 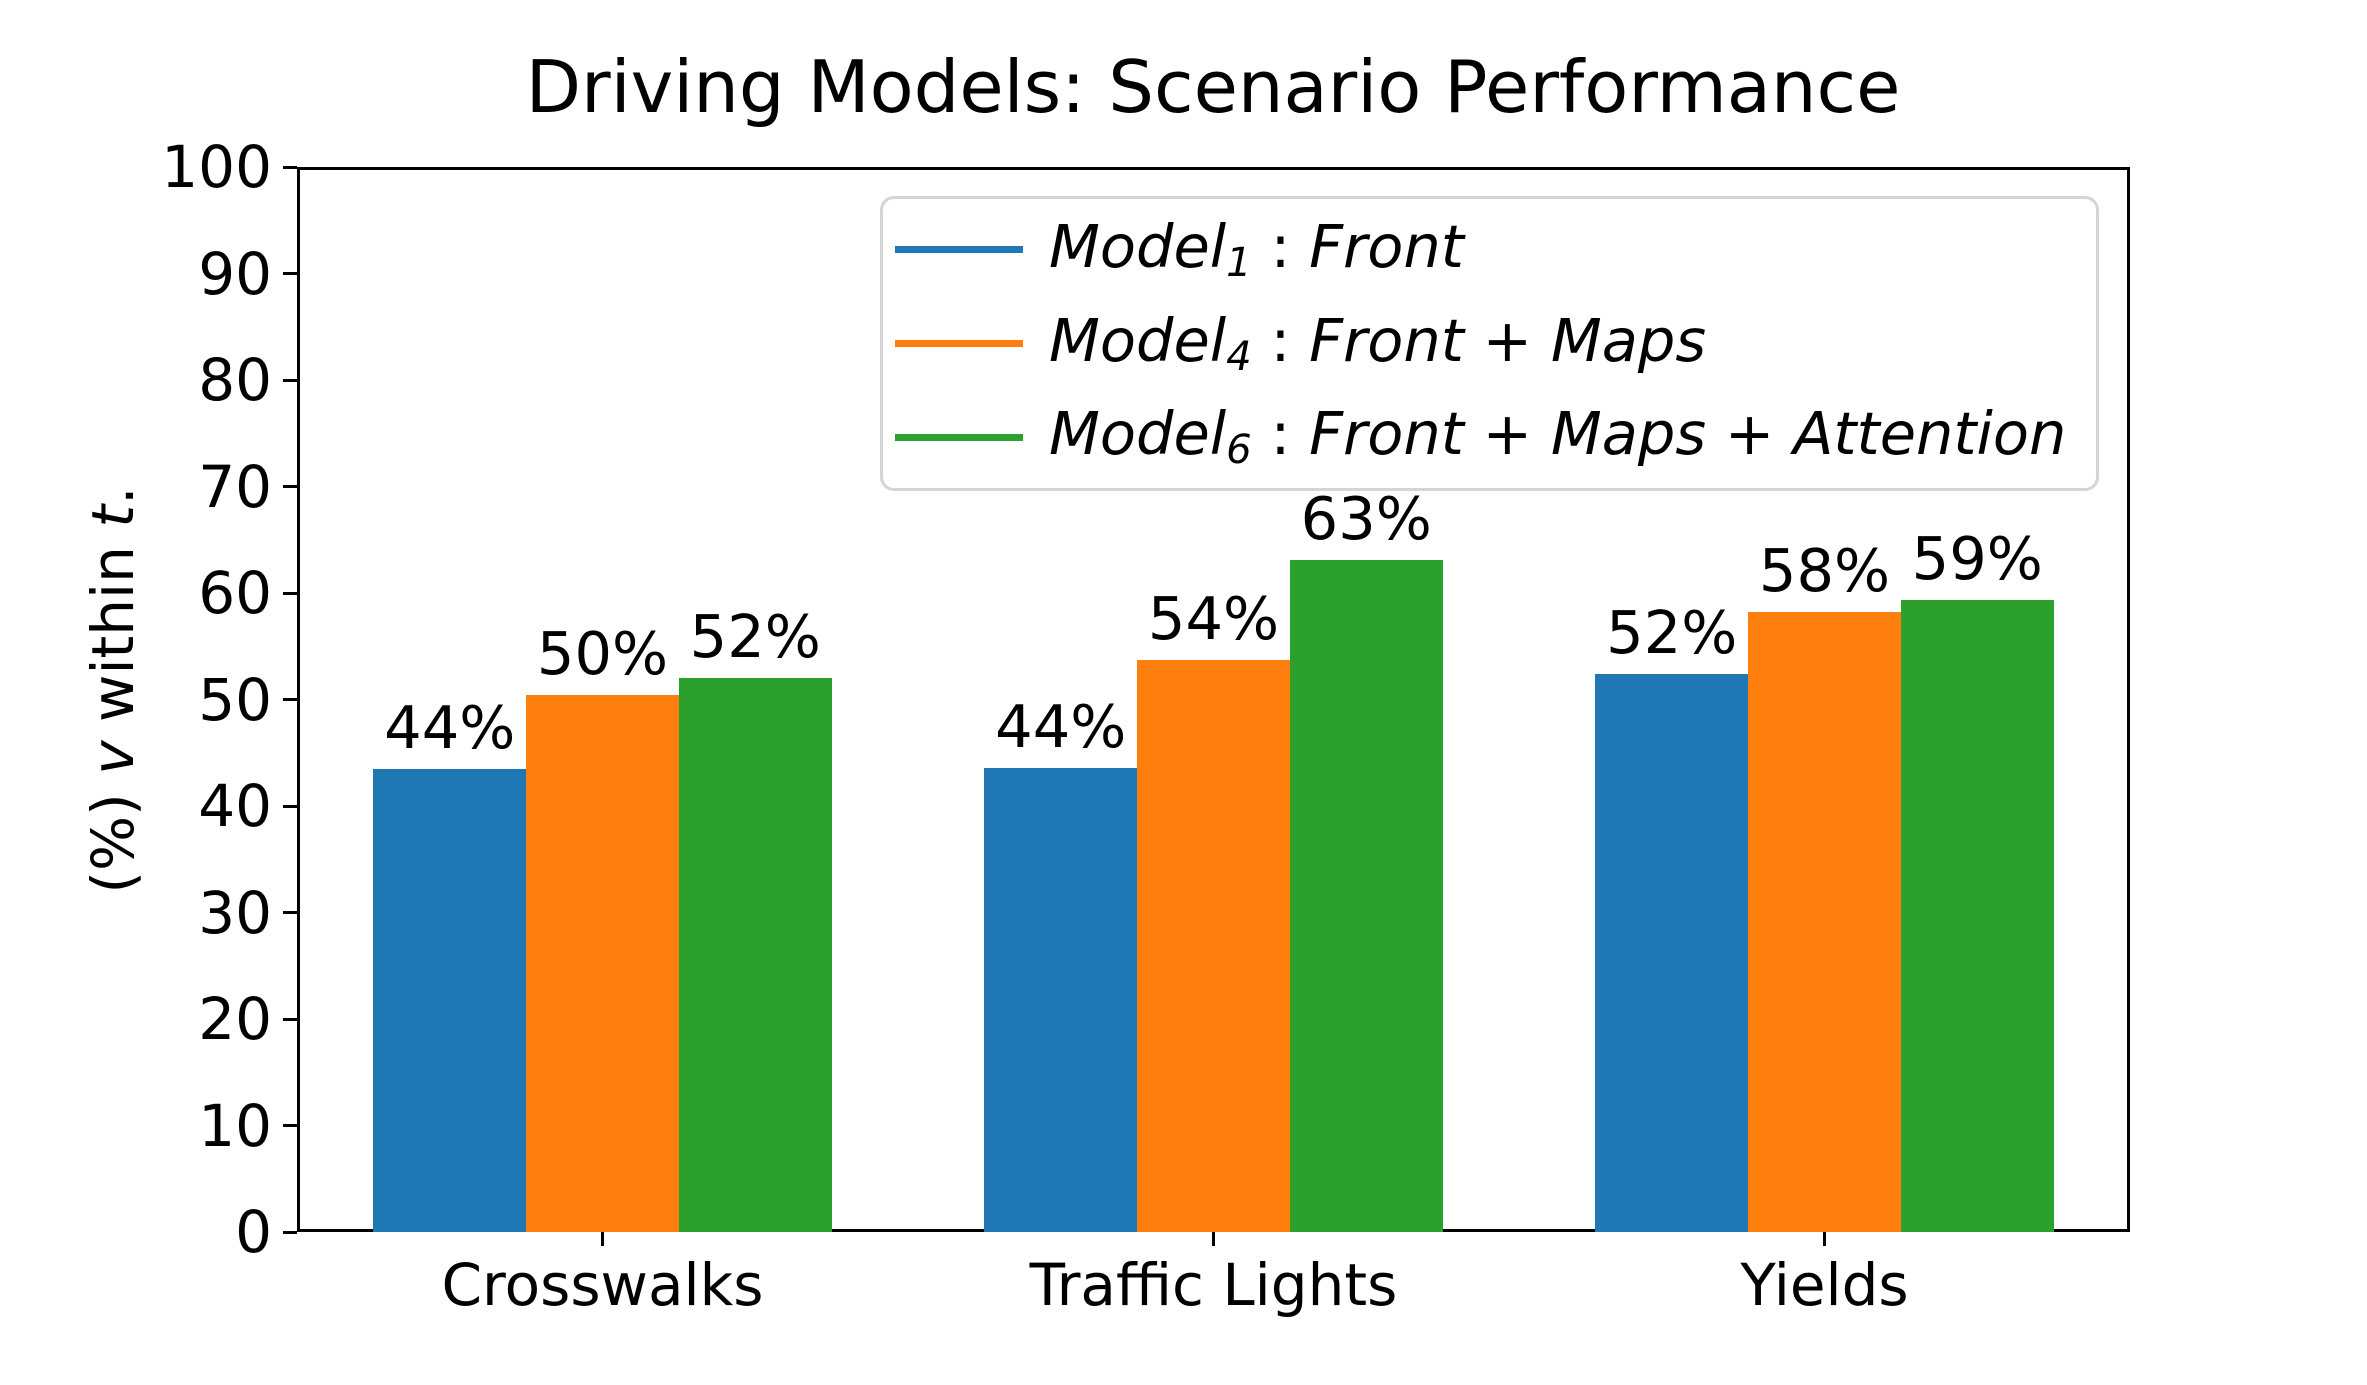 I want to click on x-tick-label-crosswalks: Crosswalks, so click(x=602, y=1285).